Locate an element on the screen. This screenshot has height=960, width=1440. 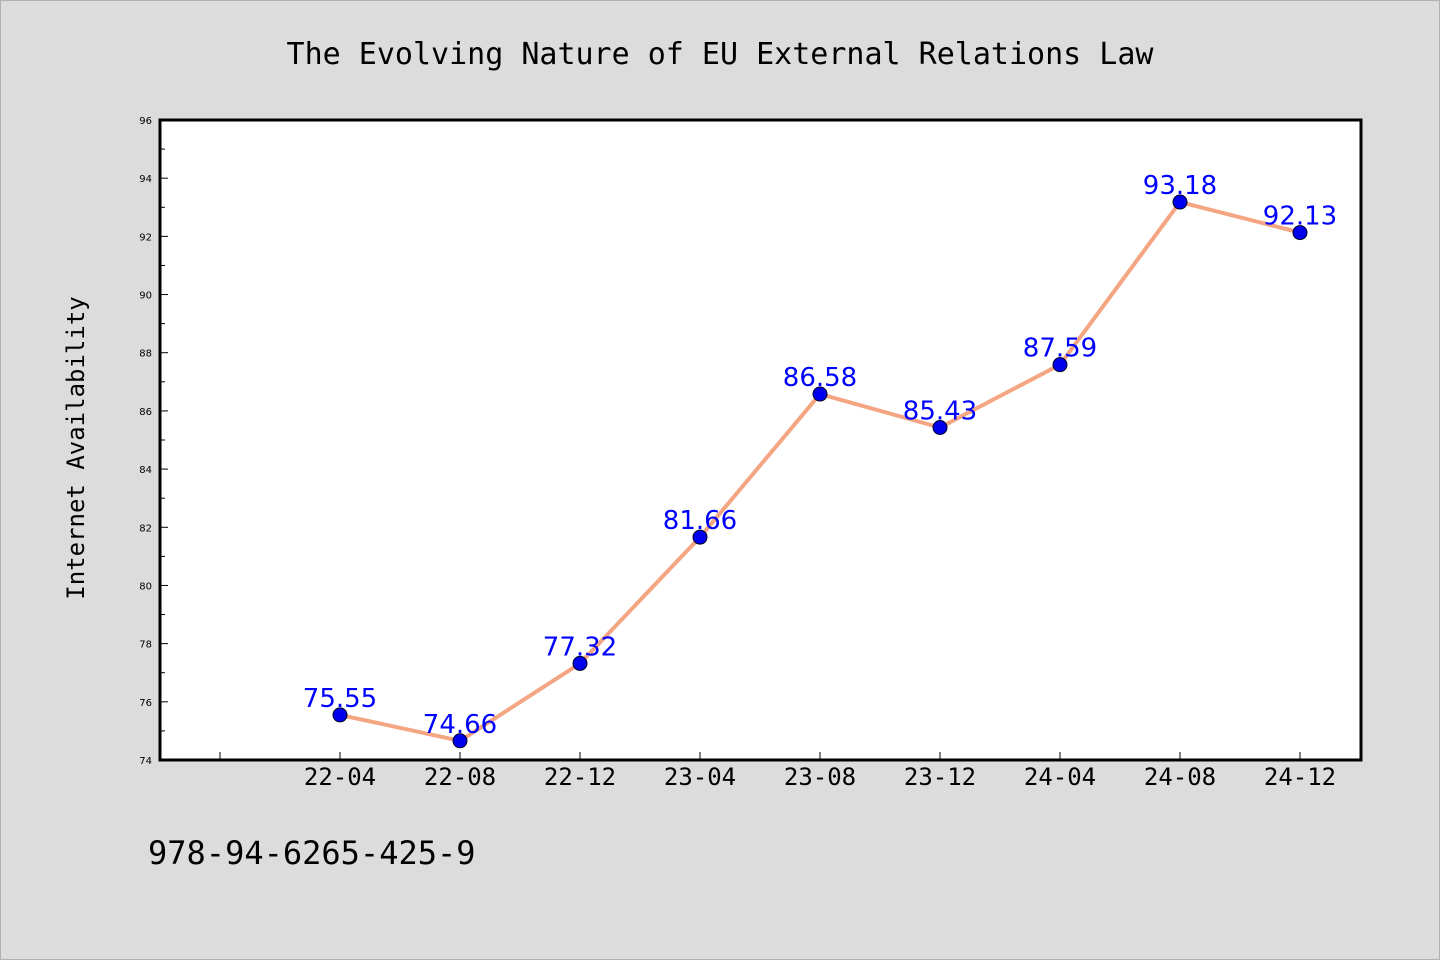
x-tick-label: 23-04 is located at coordinates (700, 777).